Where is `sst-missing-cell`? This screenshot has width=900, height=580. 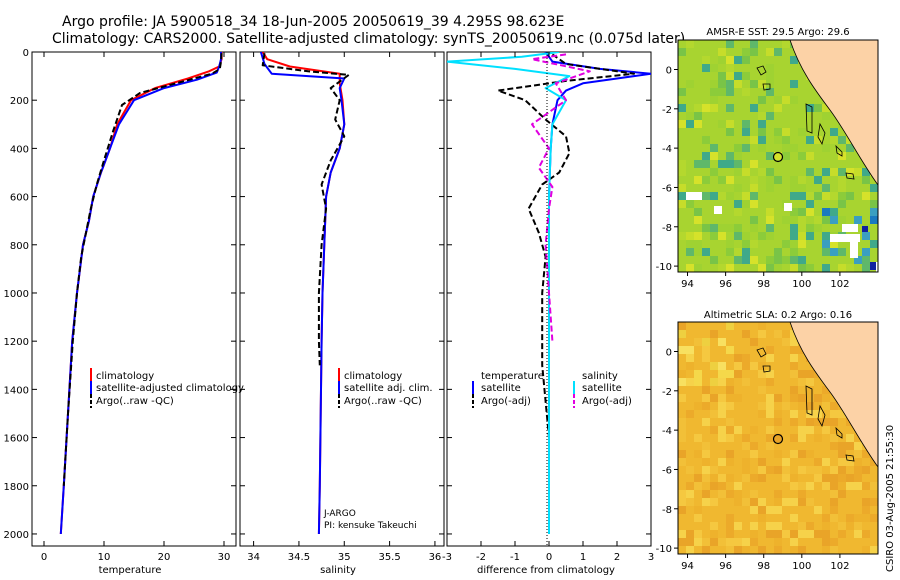 sst-missing-cell is located at coordinates (877, 267).